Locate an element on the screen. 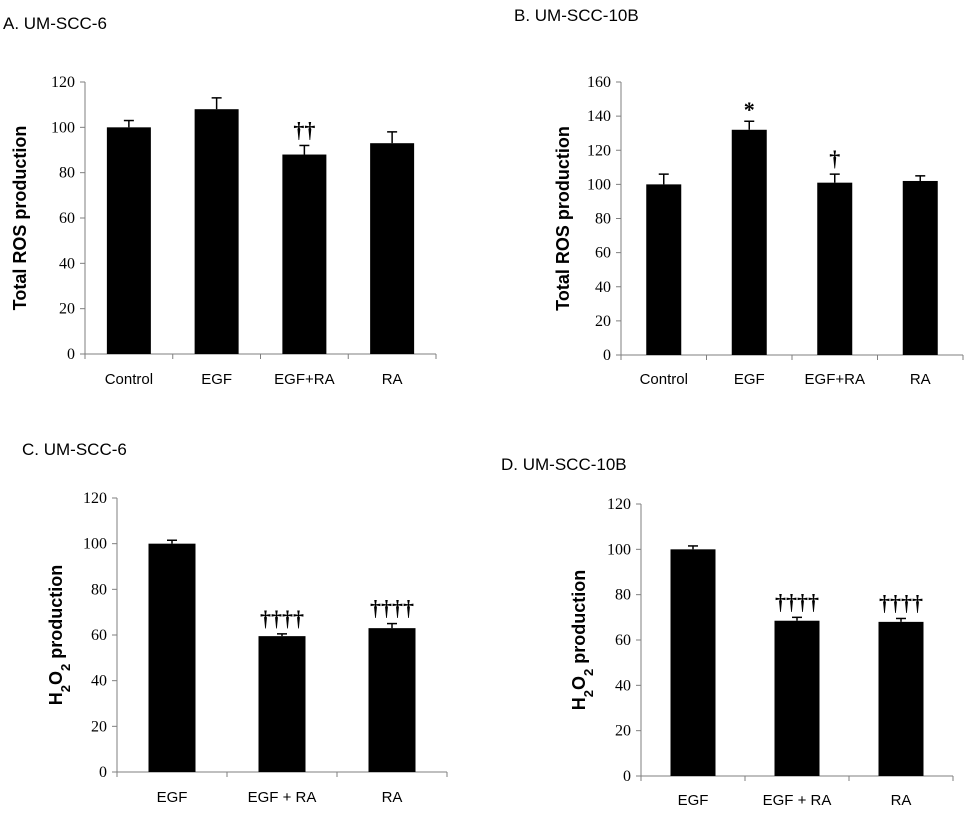 The width and height of the screenshot is (979, 818). panel-c-y-tick-label: 20 is located at coordinates (99, 726).